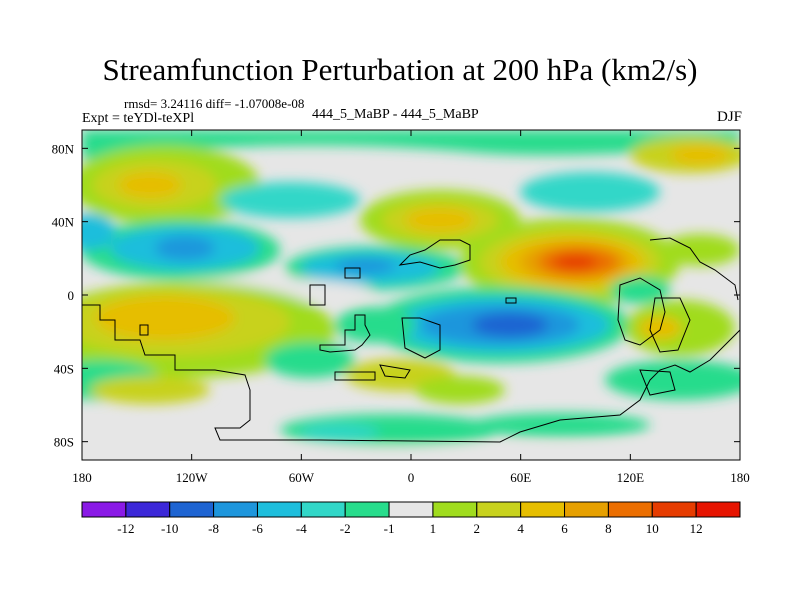  What do you see at coordinates (520, 477) in the screenshot?
I see `x-tick-label: 60E` at bounding box center [520, 477].